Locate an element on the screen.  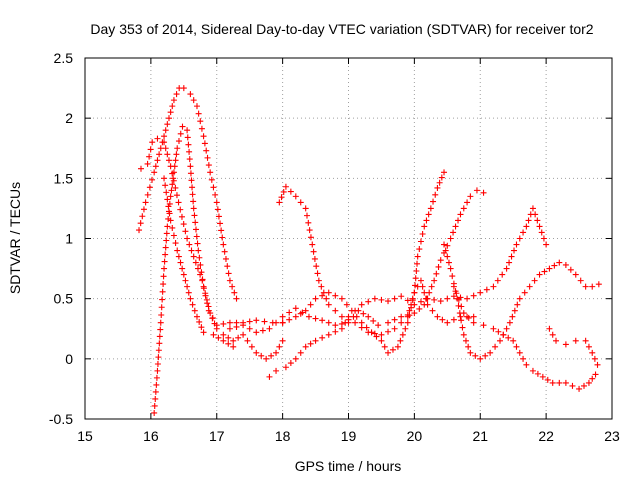
y-tick-label: 1 is located at coordinates (69, 239).